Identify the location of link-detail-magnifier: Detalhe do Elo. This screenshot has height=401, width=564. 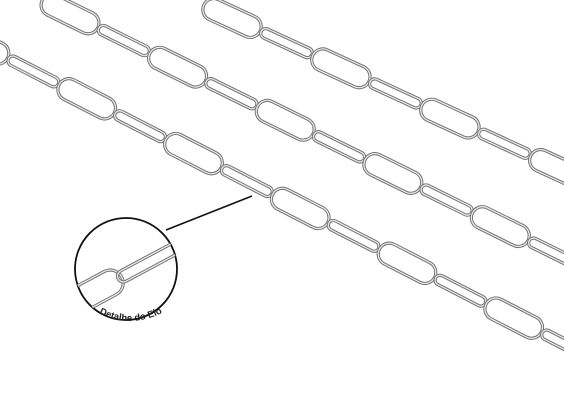
(163, 259).